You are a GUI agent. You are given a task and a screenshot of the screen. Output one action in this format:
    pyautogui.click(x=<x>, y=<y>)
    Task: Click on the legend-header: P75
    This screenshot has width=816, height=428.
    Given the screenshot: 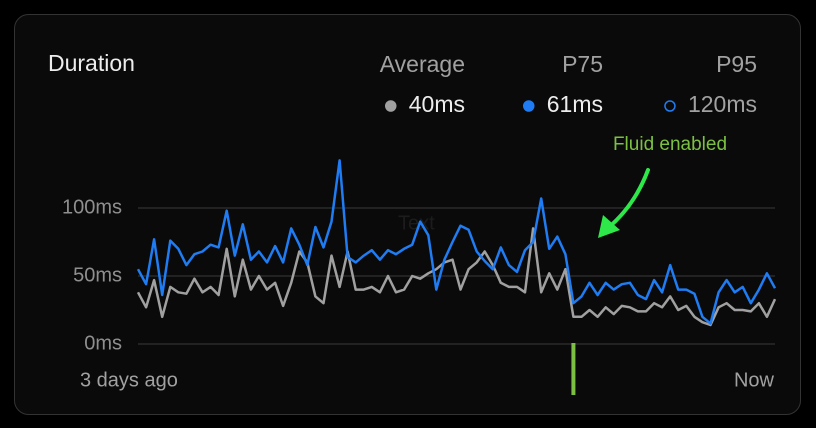 What is the action you would take?
    pyautogui.click(x=582, y=64)
    